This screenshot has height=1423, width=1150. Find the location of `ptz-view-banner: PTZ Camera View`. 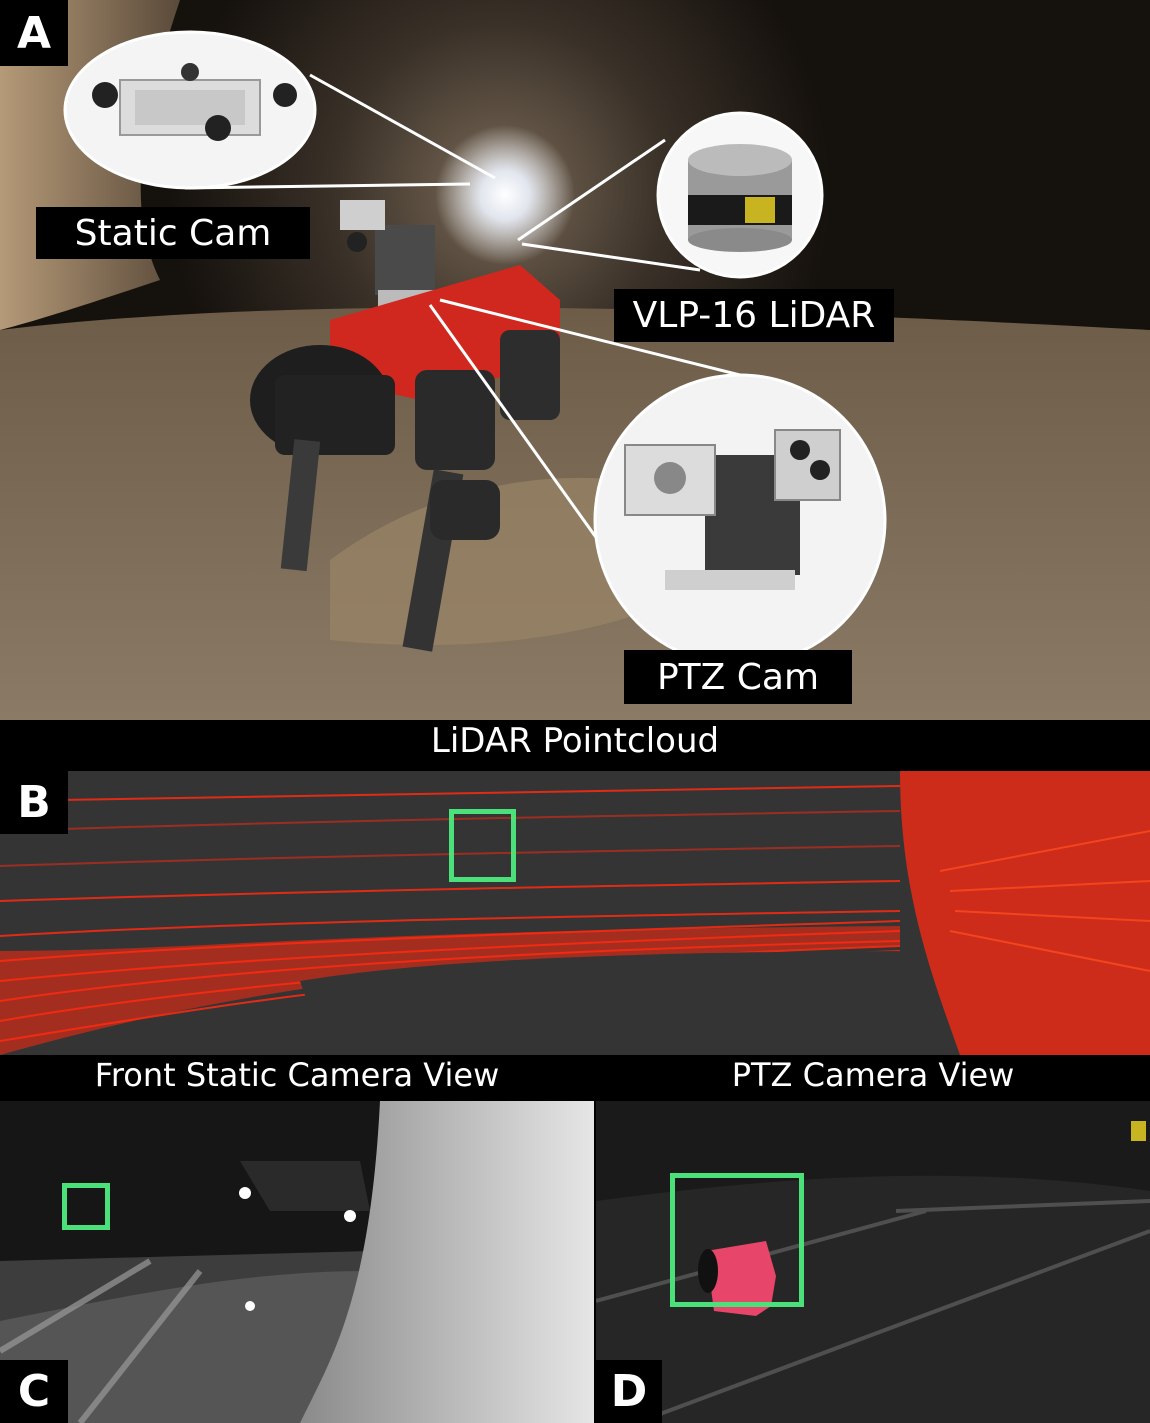

ptz-view-banner: PTZ Camera View is located at coordinates (873, 1078).